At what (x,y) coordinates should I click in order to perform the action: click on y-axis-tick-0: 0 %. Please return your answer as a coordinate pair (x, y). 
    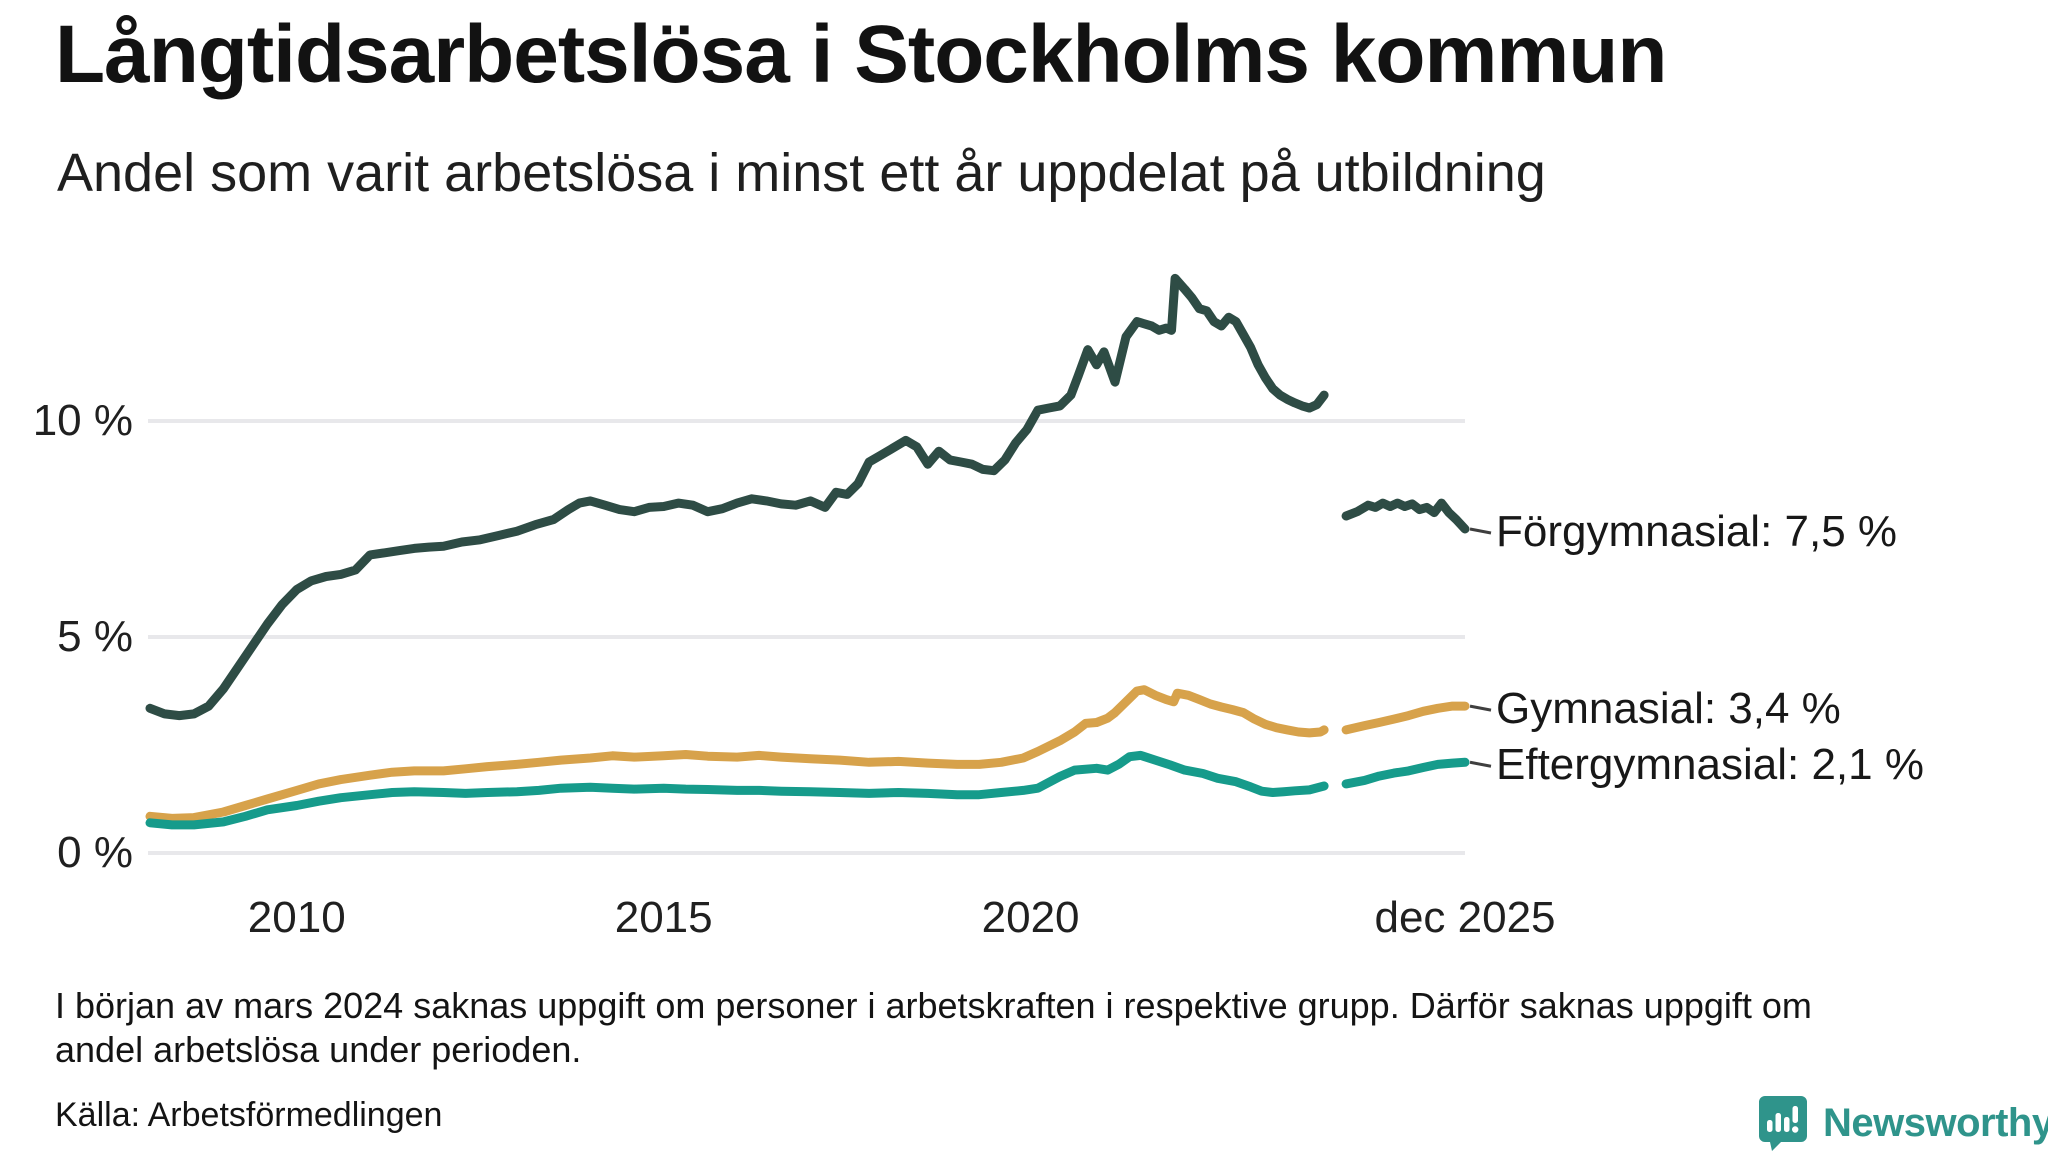
    Looking at the image, I should click on (95, 852).